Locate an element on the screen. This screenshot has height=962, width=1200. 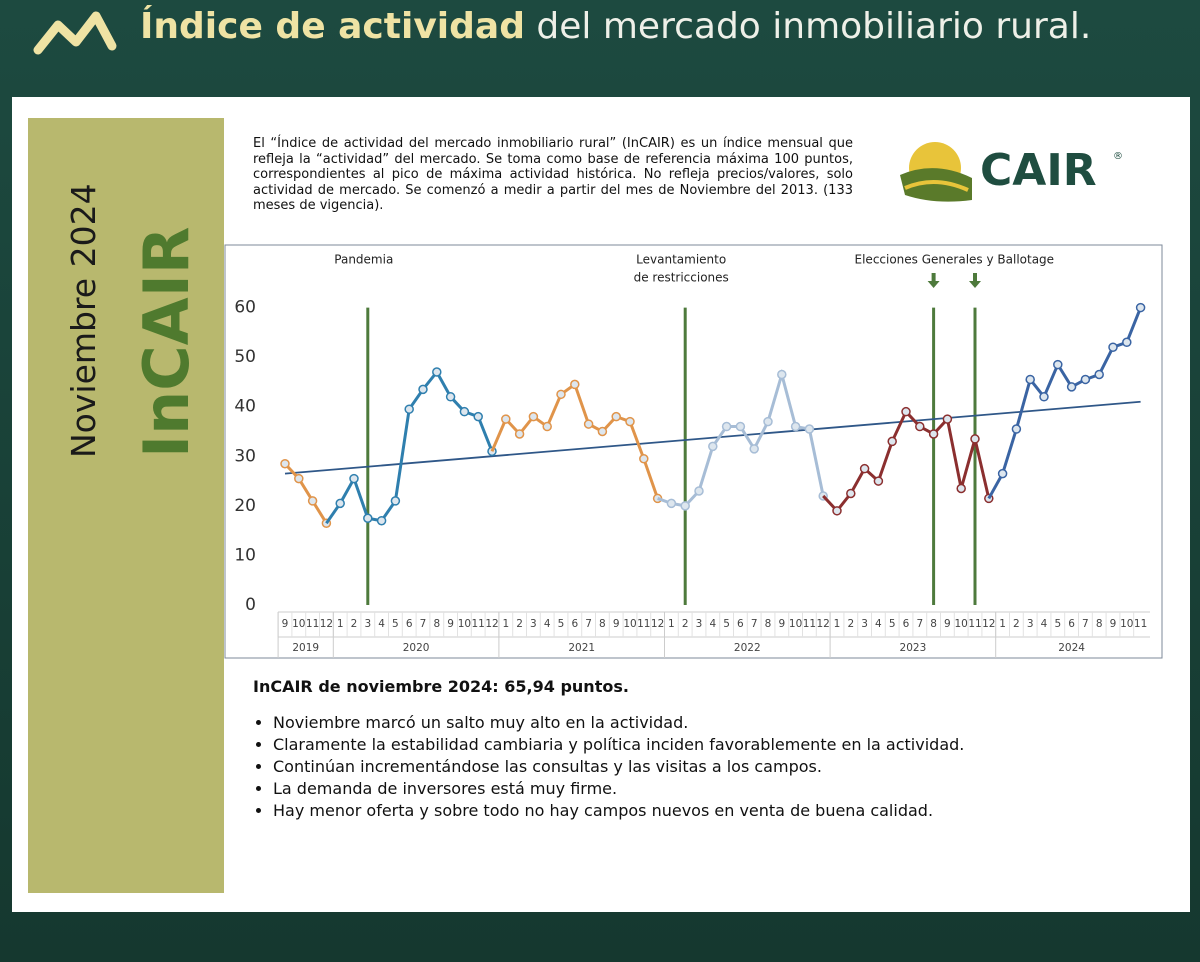
logo: CAIR ® is located at coordinates (1011, 172).